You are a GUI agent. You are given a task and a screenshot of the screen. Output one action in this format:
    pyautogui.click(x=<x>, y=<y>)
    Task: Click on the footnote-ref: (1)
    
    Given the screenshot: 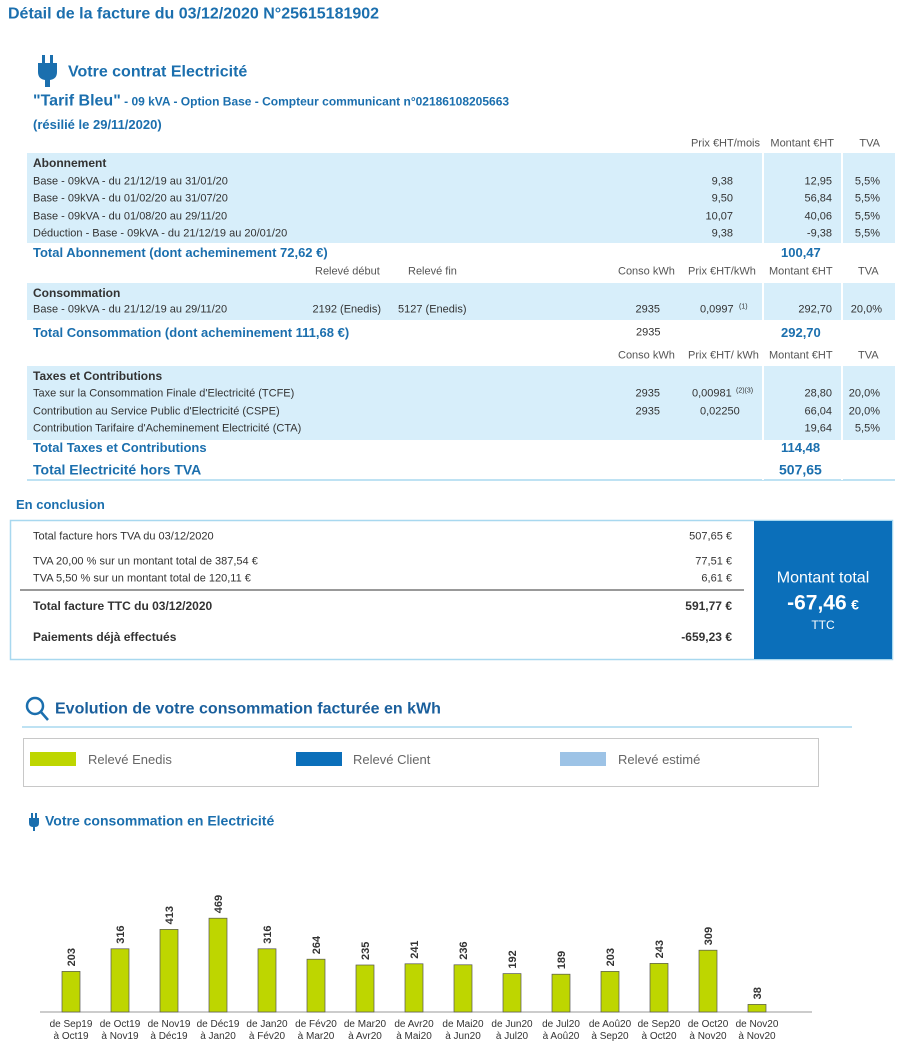 What is the action you would take?
    pyautogui.click(x=743, y=307)
    